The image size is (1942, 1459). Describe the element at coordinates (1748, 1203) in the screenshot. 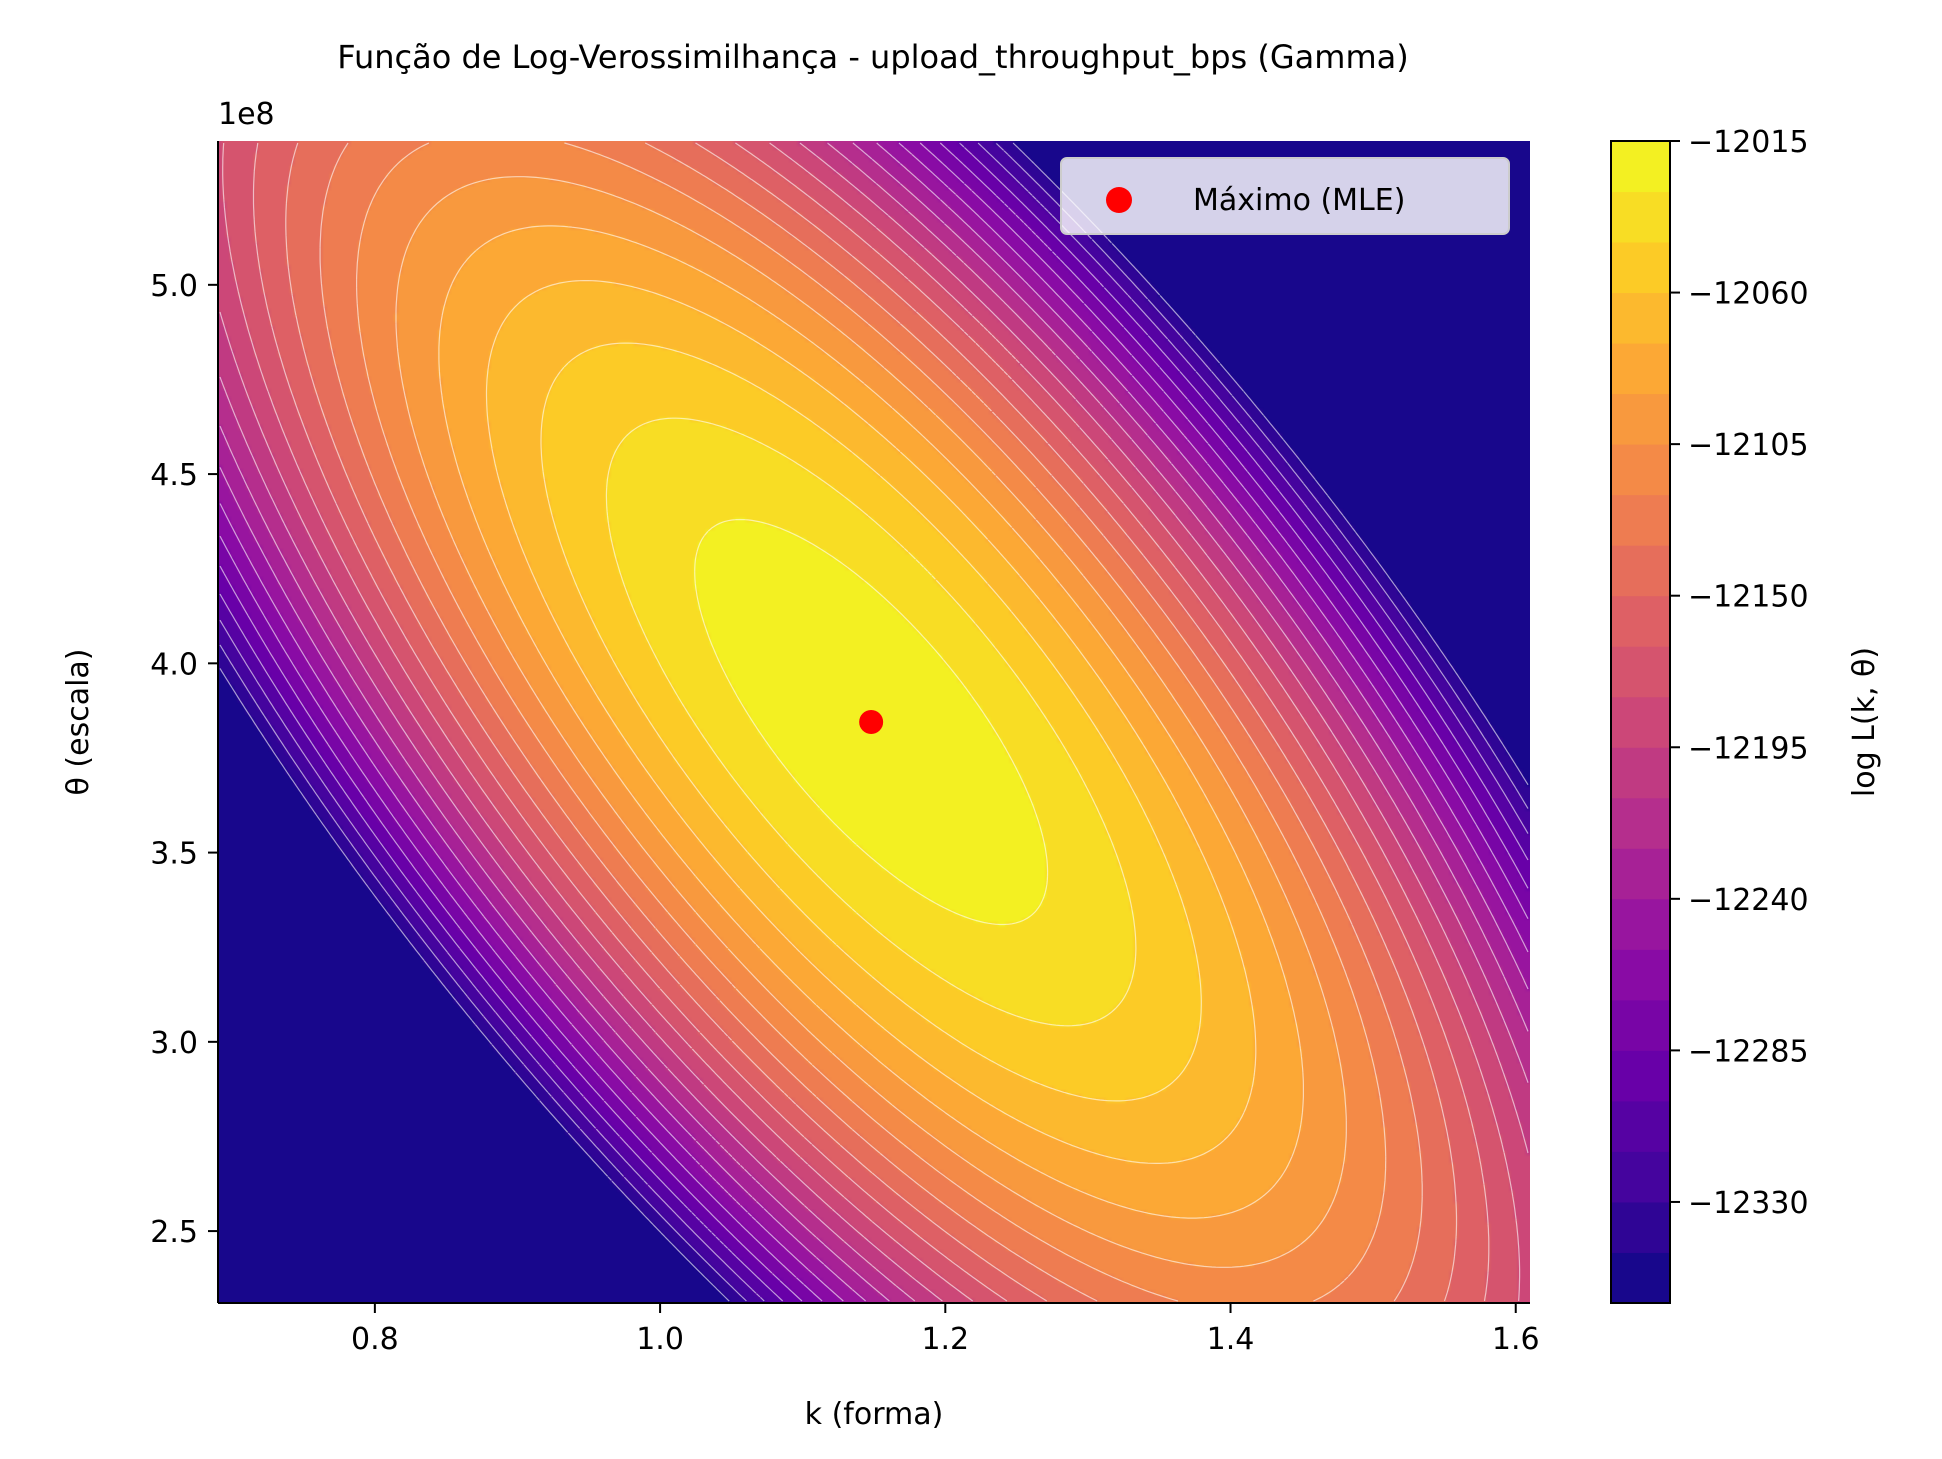

I see `colorbar-tick-label: −12330` at that location.